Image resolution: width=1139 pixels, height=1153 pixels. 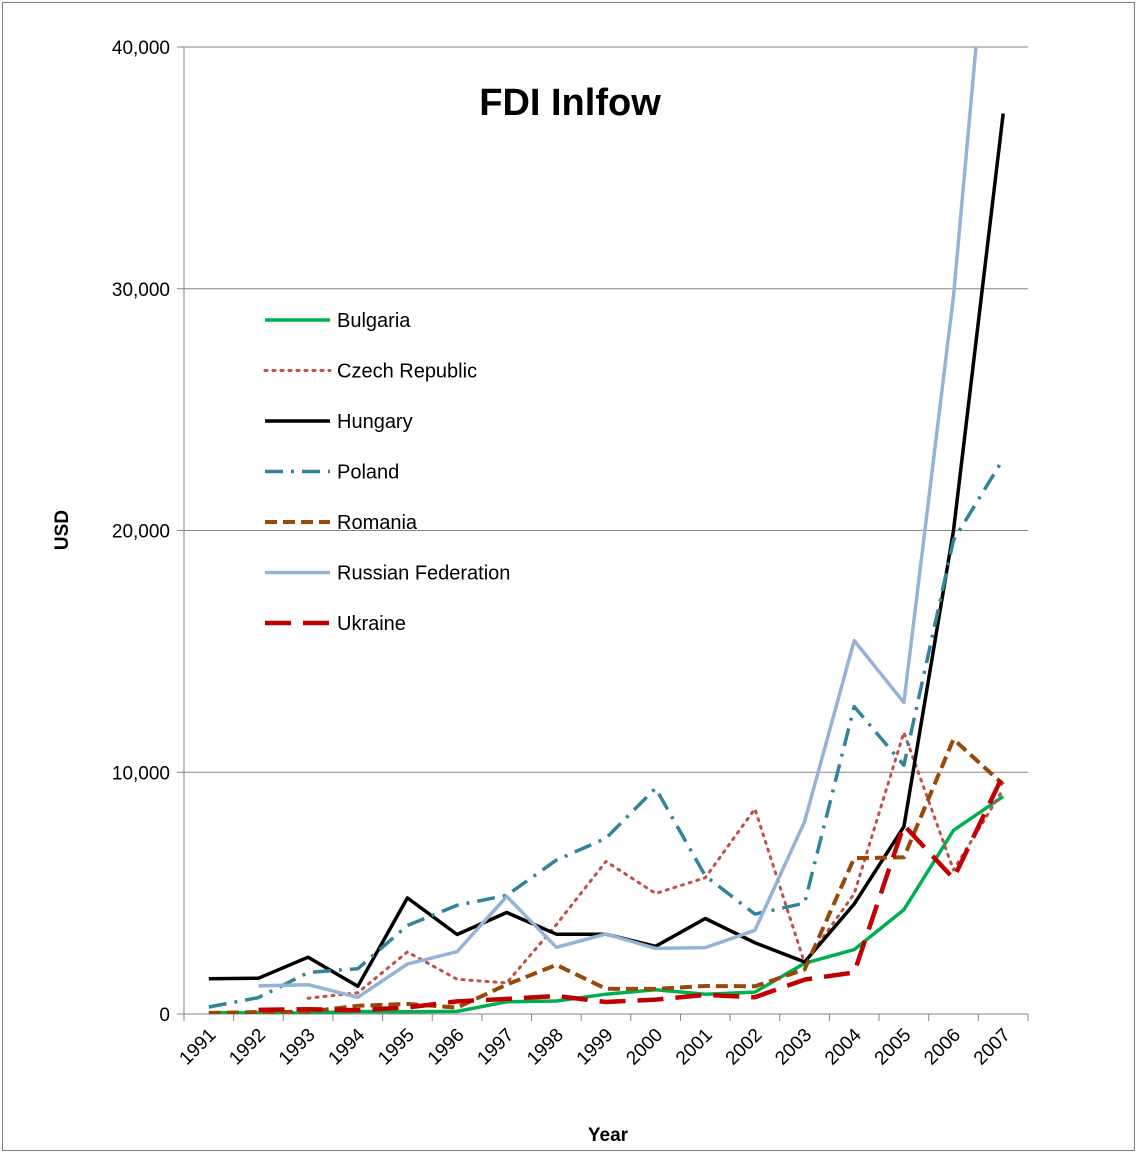 What do you see at coordinates (375, 422) in the screenshot?
I see `legend-label: Hungary` at bounding box center [375, 422].